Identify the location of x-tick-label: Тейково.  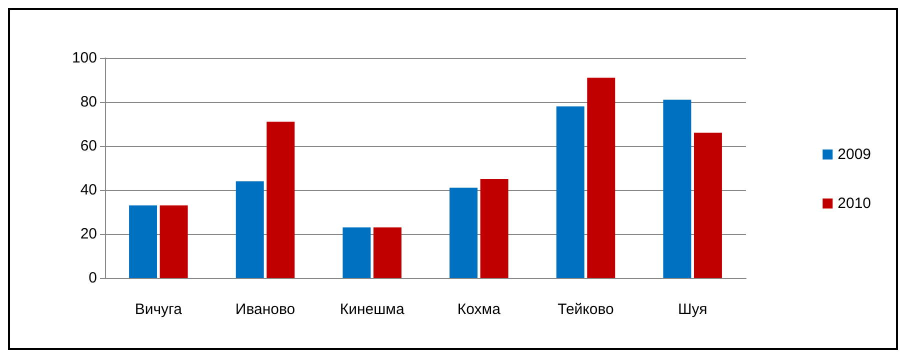
(586, 309).